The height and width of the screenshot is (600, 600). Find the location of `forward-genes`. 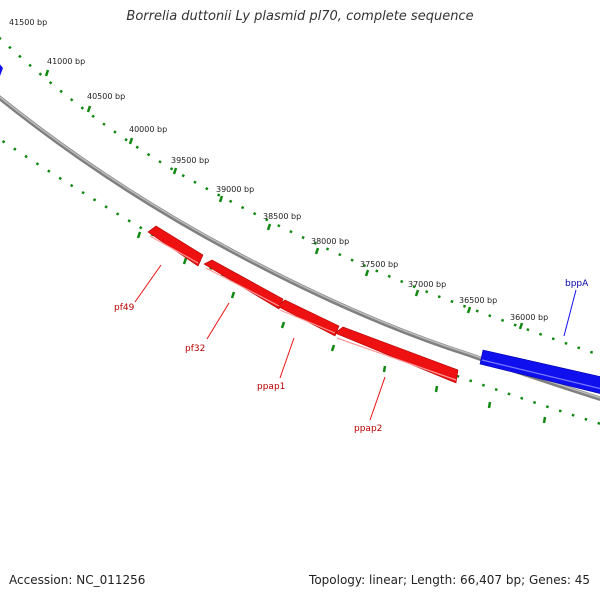

forward-genes is located at coordinates (539, 371).